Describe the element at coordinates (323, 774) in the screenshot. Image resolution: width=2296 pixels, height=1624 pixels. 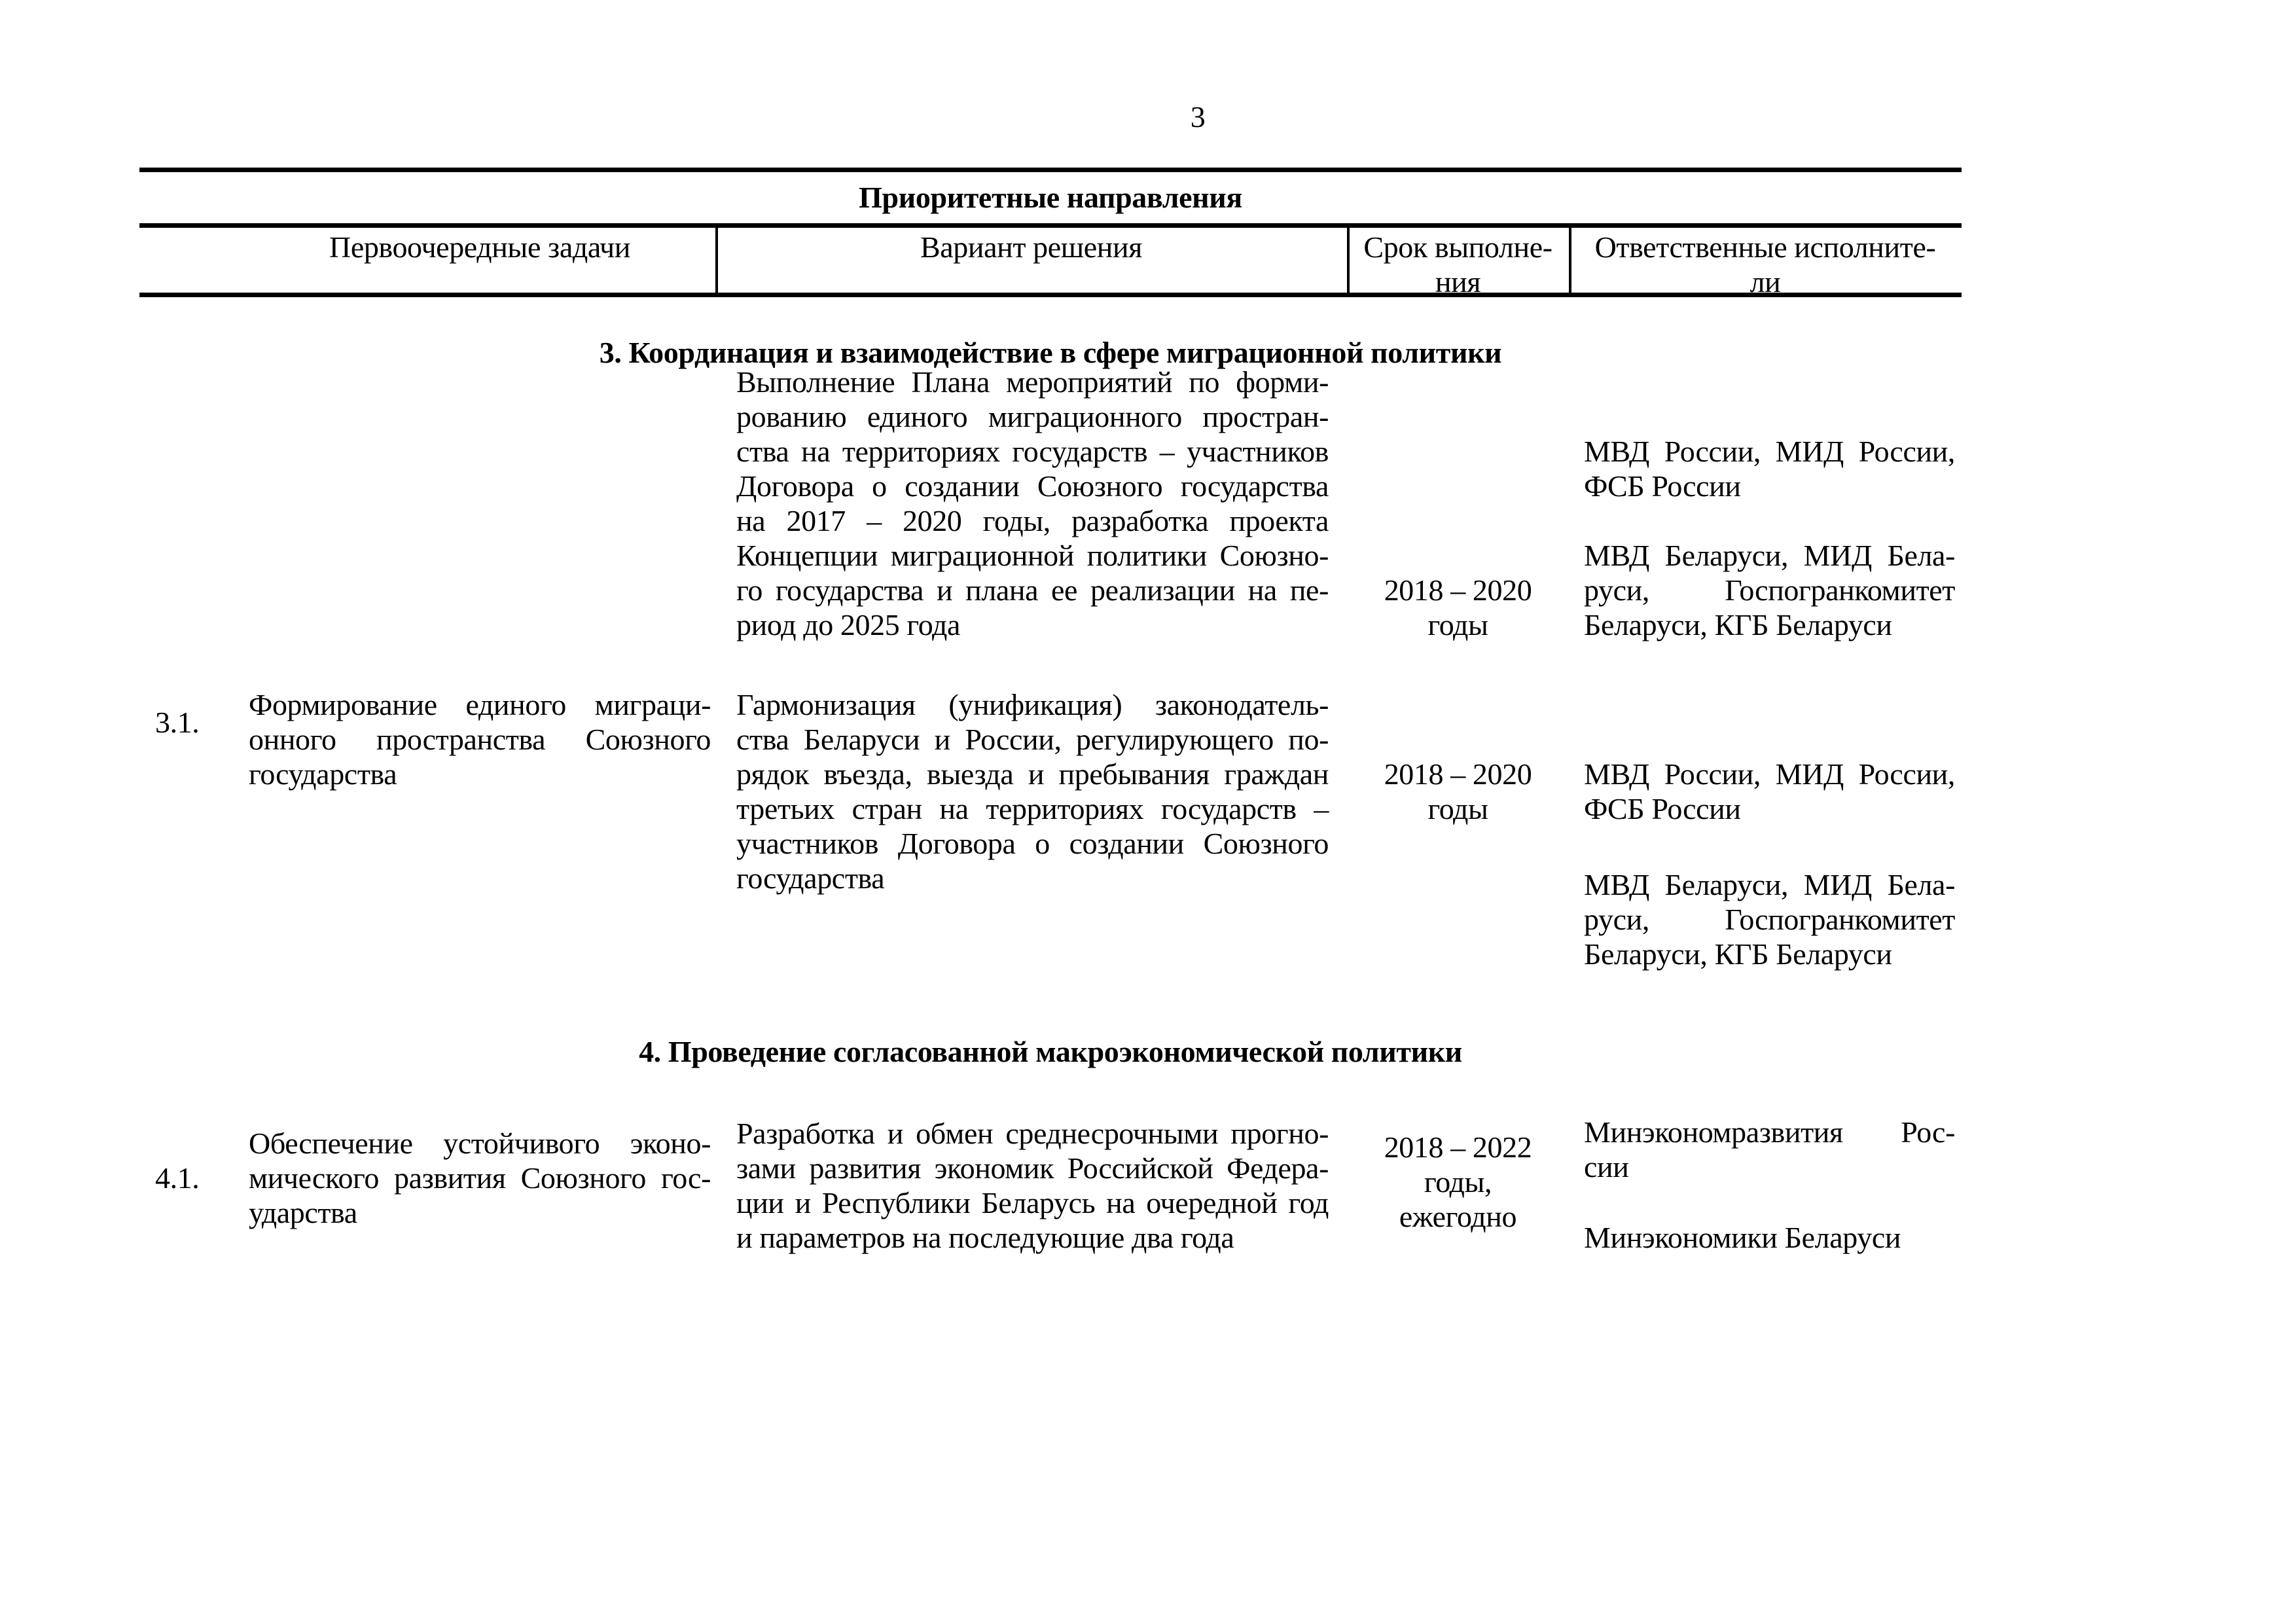
I see `task-line: государства` at that location.